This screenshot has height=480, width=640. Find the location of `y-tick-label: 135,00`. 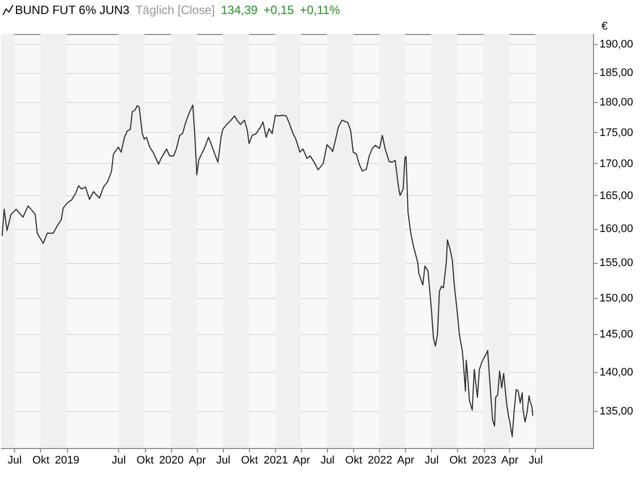

y-tick-label: 135,00 is located at coordinates (617, 411).